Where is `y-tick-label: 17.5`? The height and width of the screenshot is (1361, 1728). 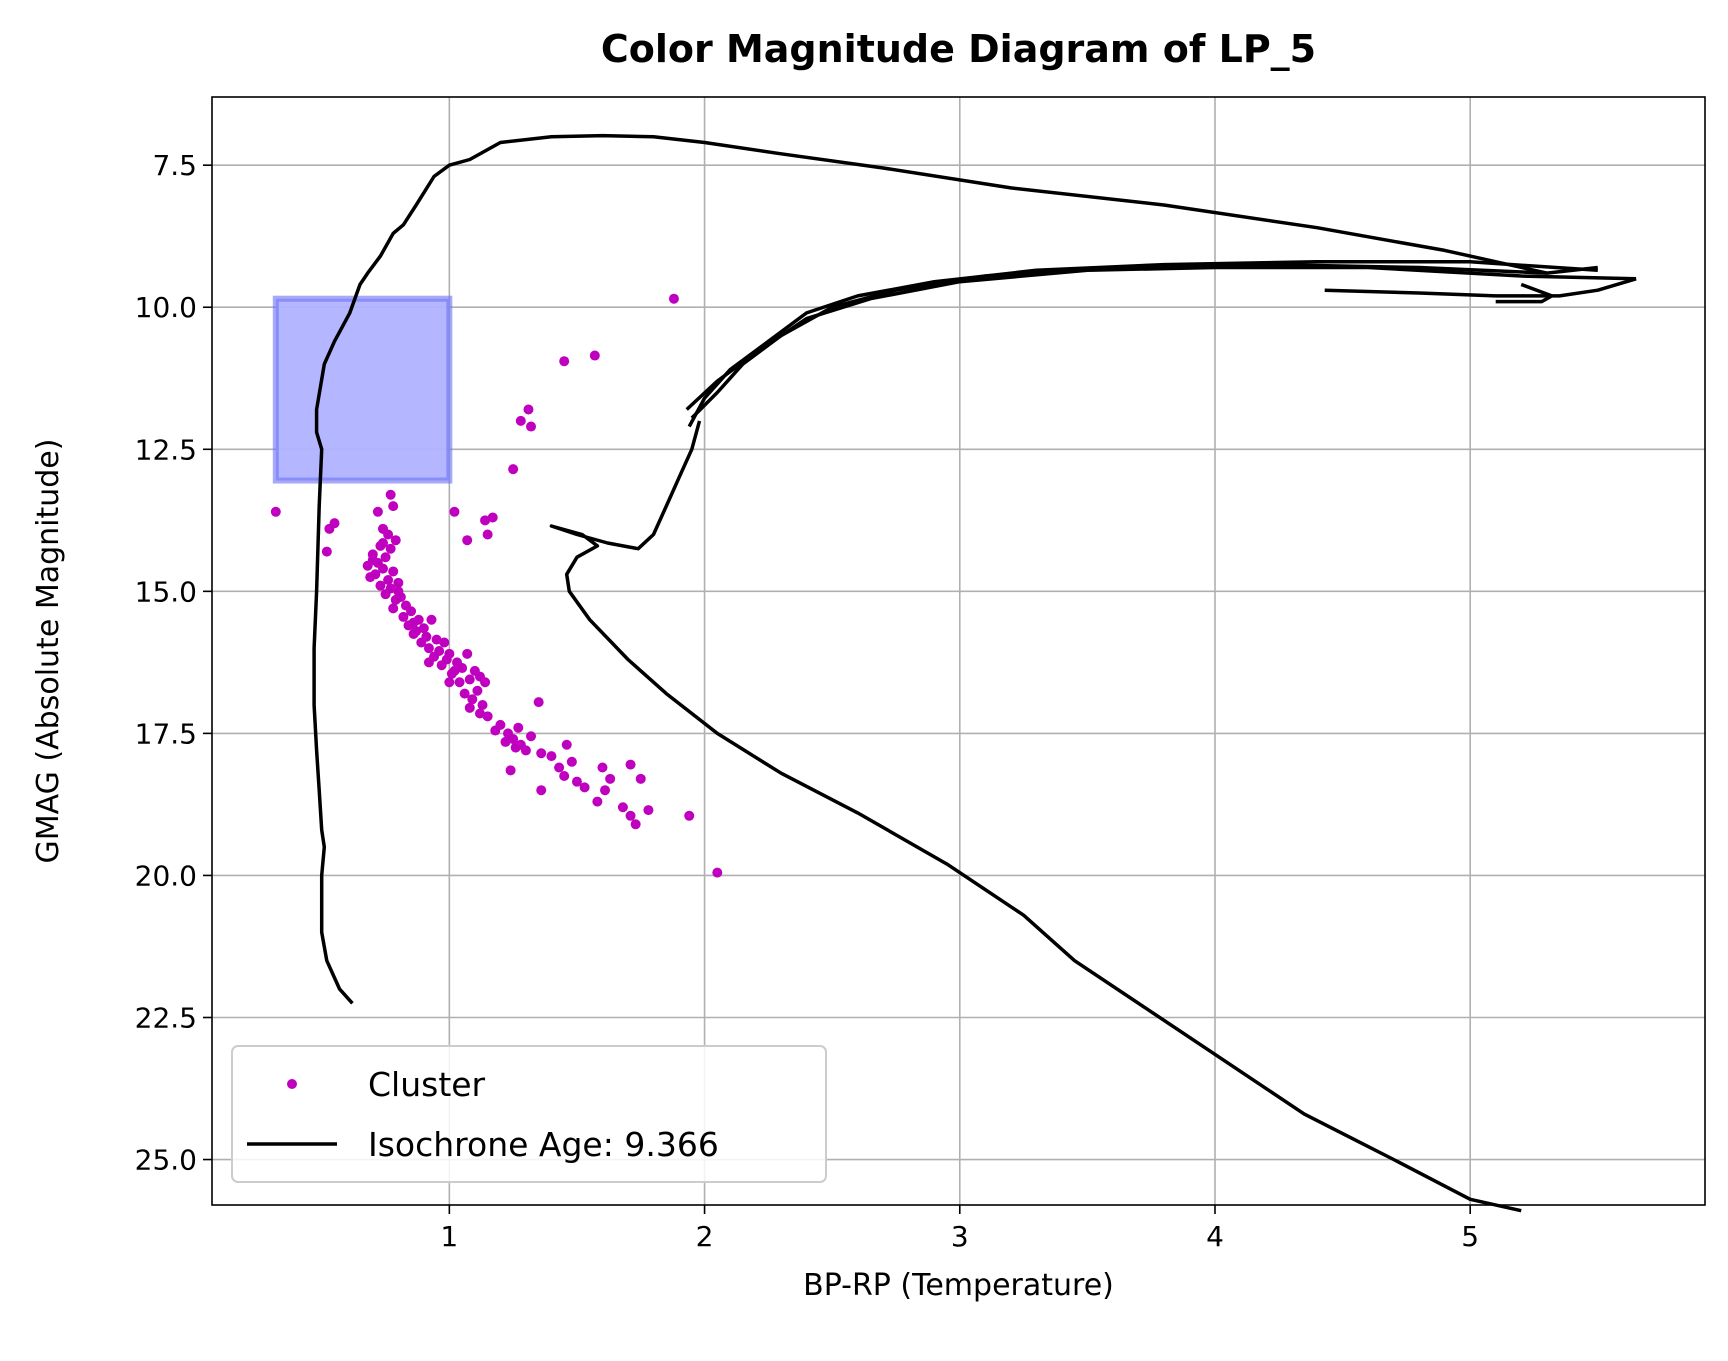 y-tick-label: 17.5 is located at coordinates (166, 733).